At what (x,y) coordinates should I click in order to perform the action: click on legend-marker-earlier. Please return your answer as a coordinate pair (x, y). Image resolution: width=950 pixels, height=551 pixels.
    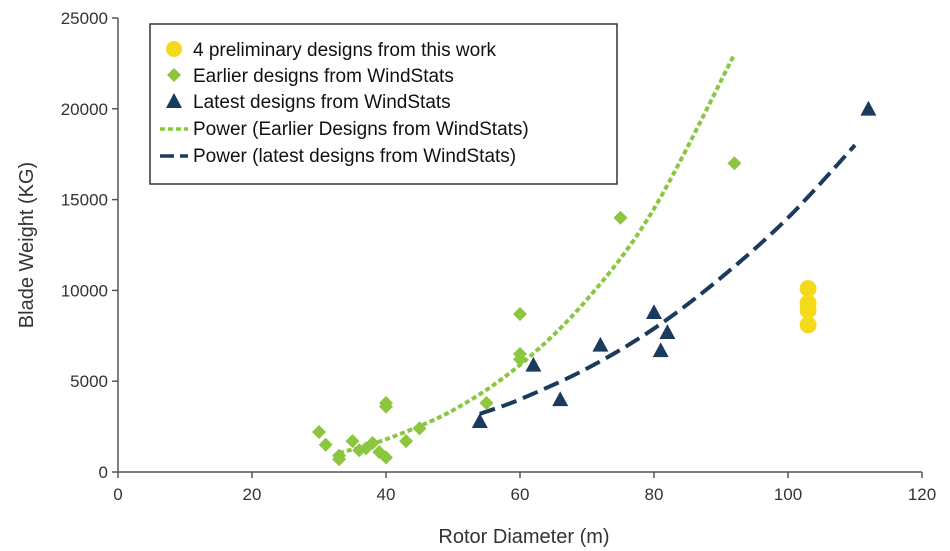
    Looking at the image, I should click on (174, 75).